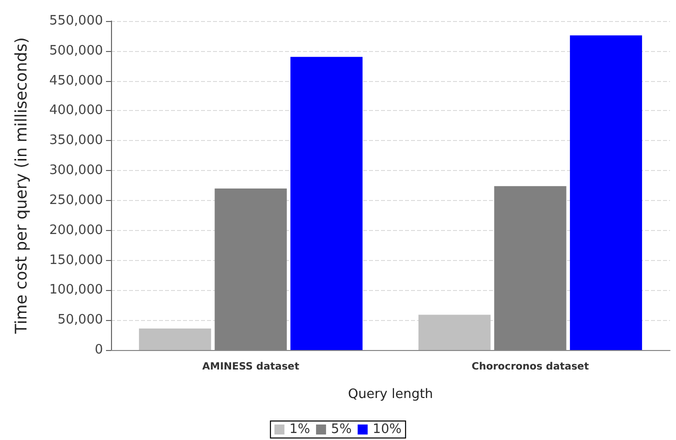 The width and height of the screenshot is (676, 440). Describe the element at coordinates (76, 110) in the screenshot. I see `y-tick-label: 400,000` at that location.